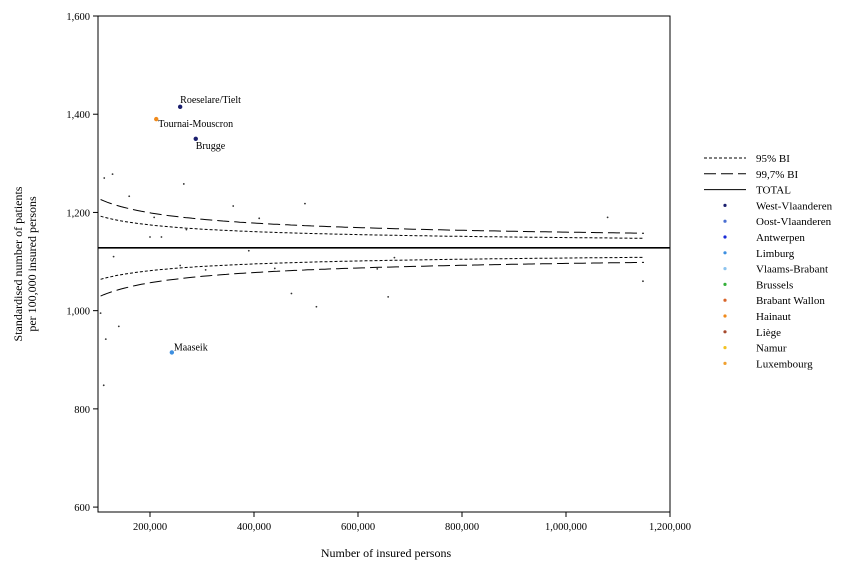  What do you see at coordinates (794, 206) in the screenshot?
I see `legend-label-3: West-Vlaanderen` at bounding box center [794, 206].